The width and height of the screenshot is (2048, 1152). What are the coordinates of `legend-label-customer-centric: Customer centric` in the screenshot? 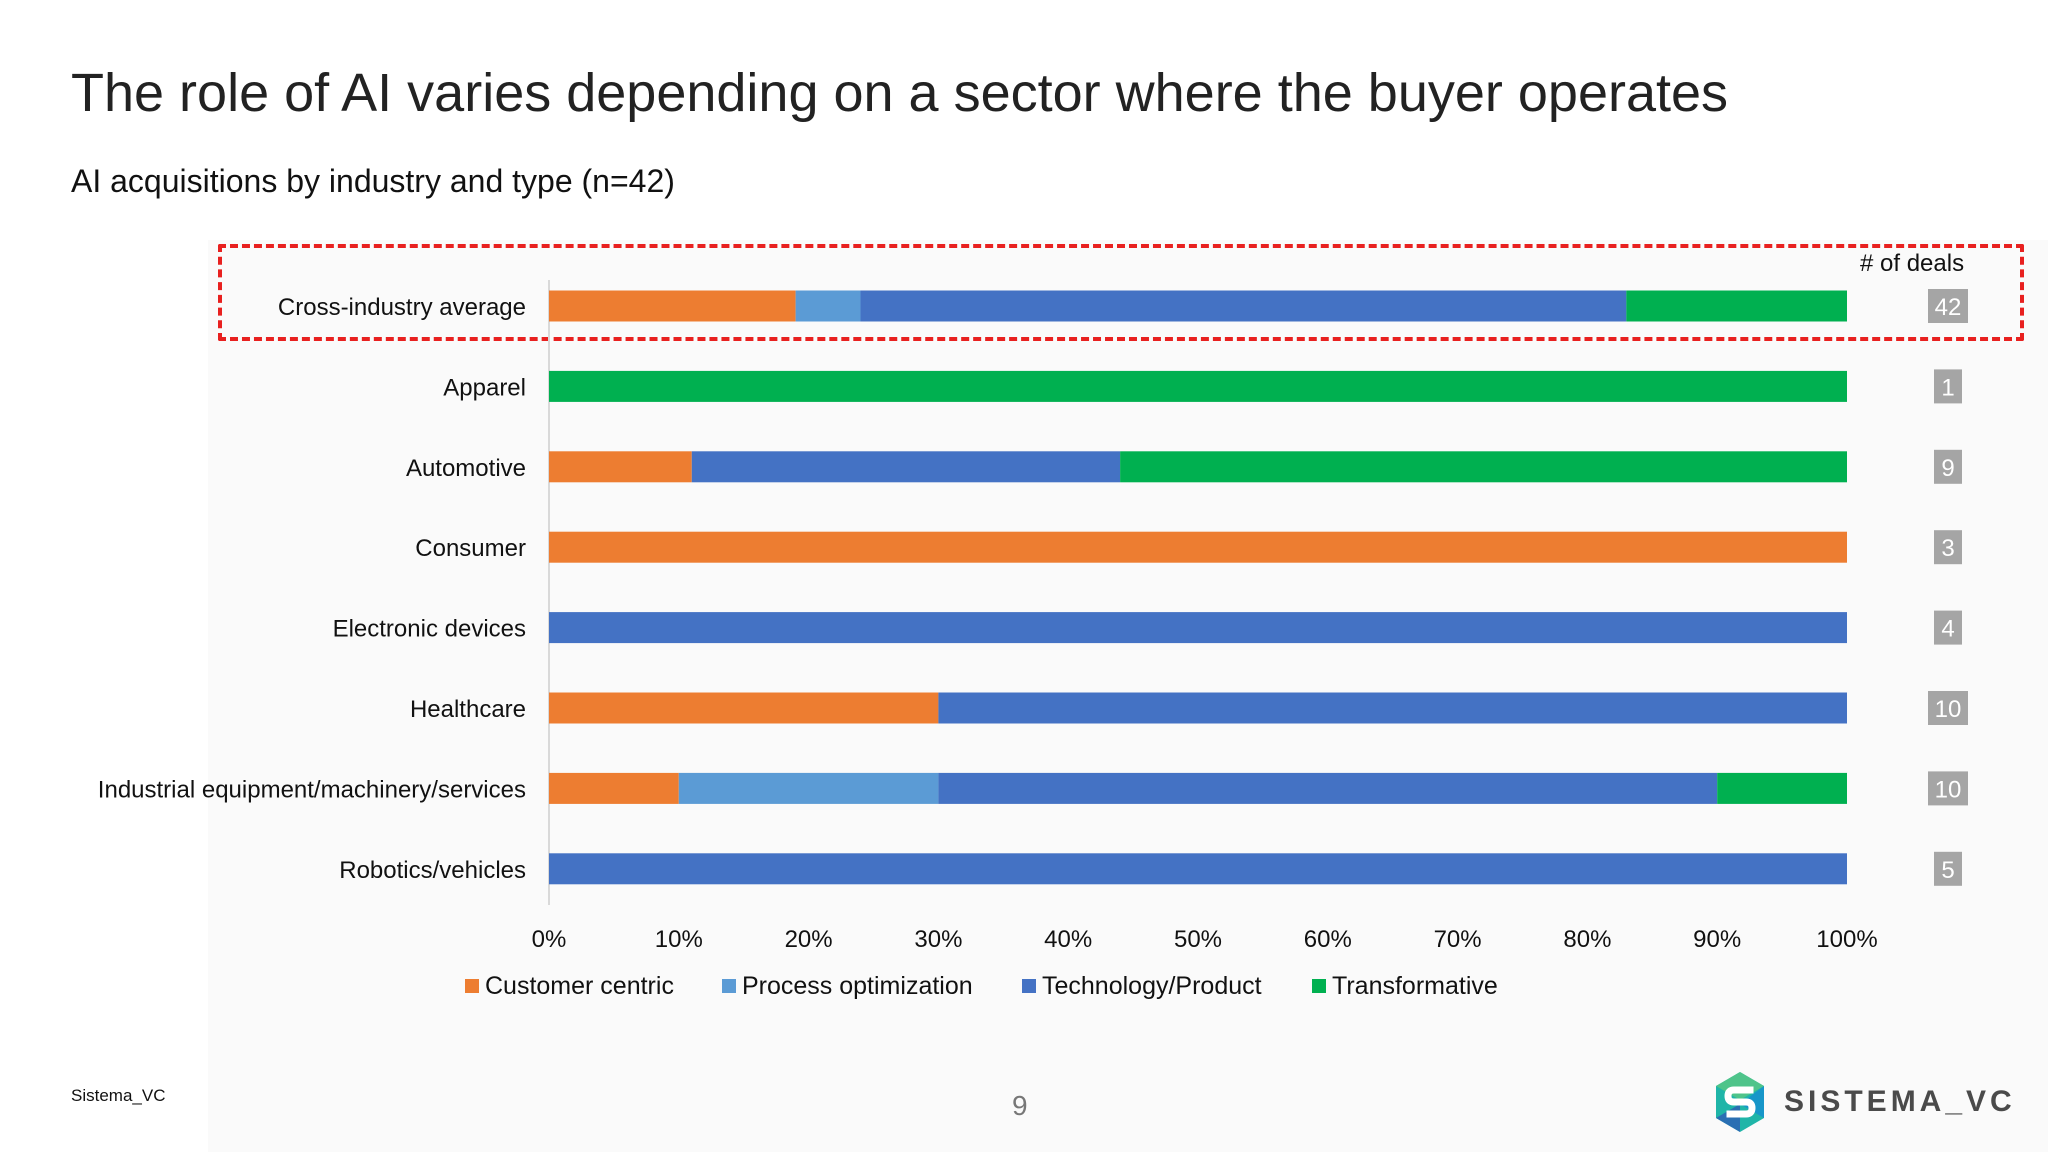 It's located at (579, 986).